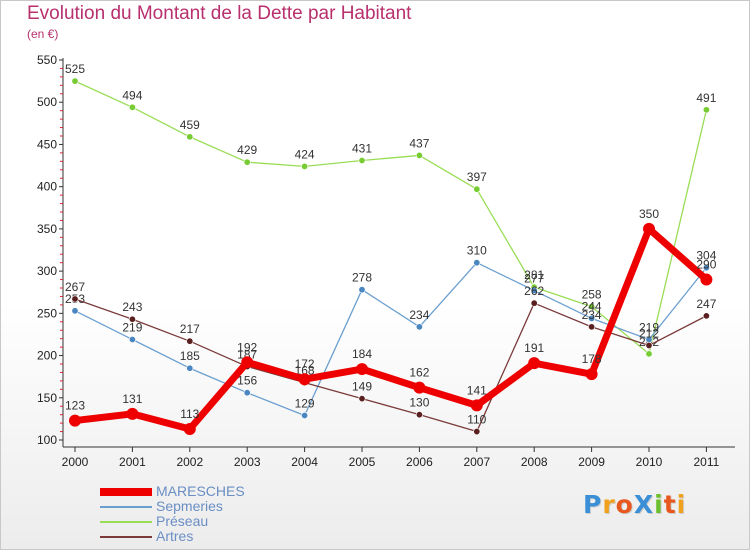 This screenshot has height=550, width=750. What do you see at coordinates (305, 154) in the screenshot?
I see `data-label-preseau: 424` at bounding box center [305, 154].